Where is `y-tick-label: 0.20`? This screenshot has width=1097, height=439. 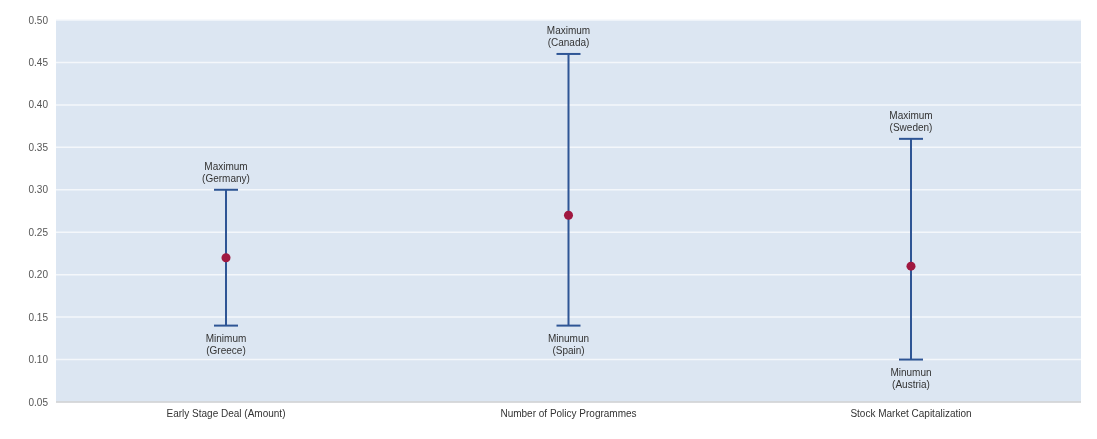
y-tick-label: 0.20 is located at coordinates (38, 275).